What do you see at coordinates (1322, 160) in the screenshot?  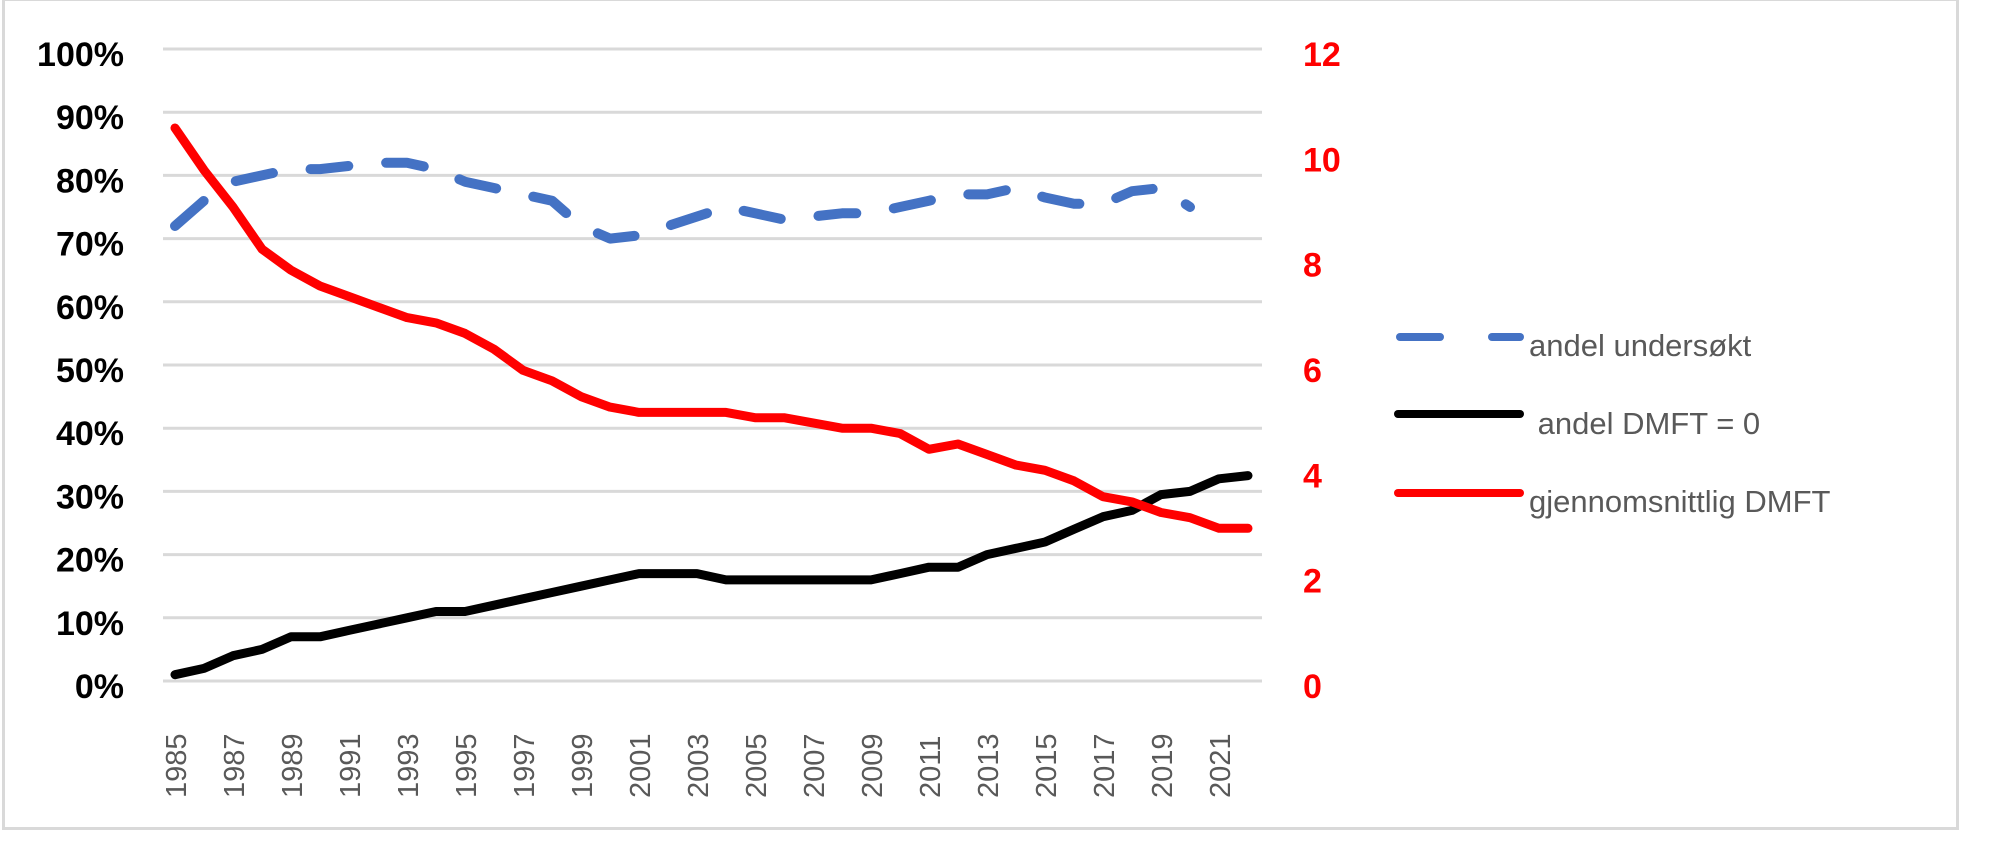 I see `right-axis-tick-label: 10` at bounding box center [1322, 160].